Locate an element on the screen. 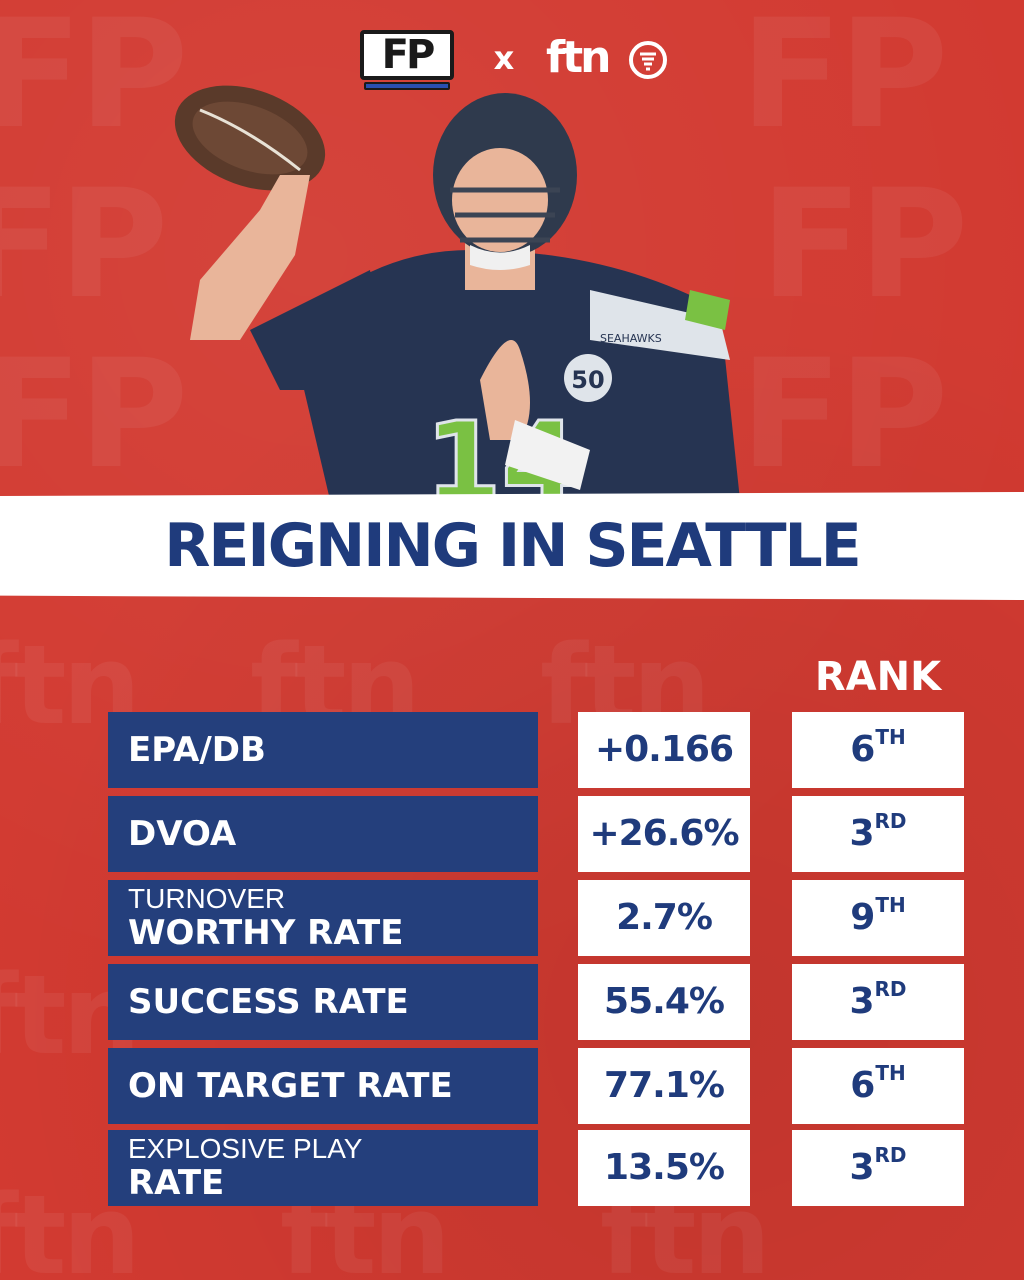 The height and width of the screenshot is (1280, 1024). metric-label: TURNOVER WORTHY RATE is located at coordinates (323, 918).